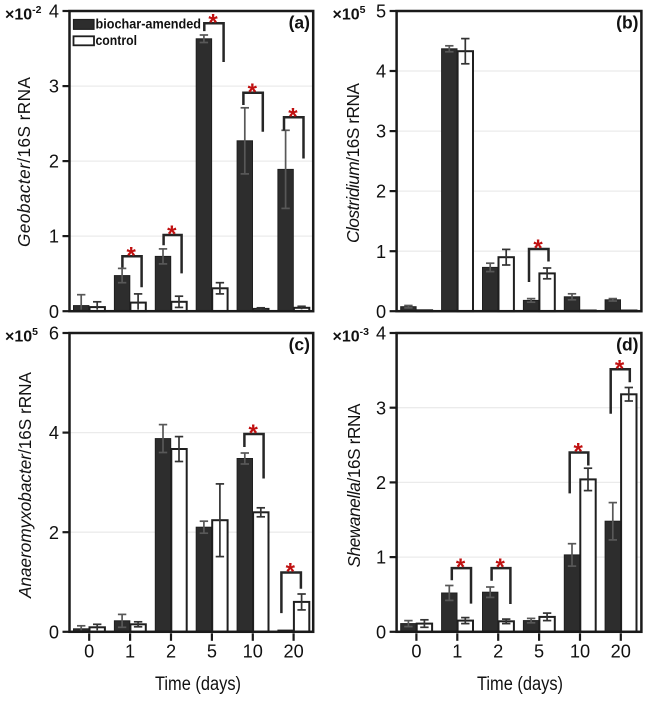 Image resolution: width=657 pixels, height=704 pixels. I want to click on svg-text: (d), so click(627, 345).